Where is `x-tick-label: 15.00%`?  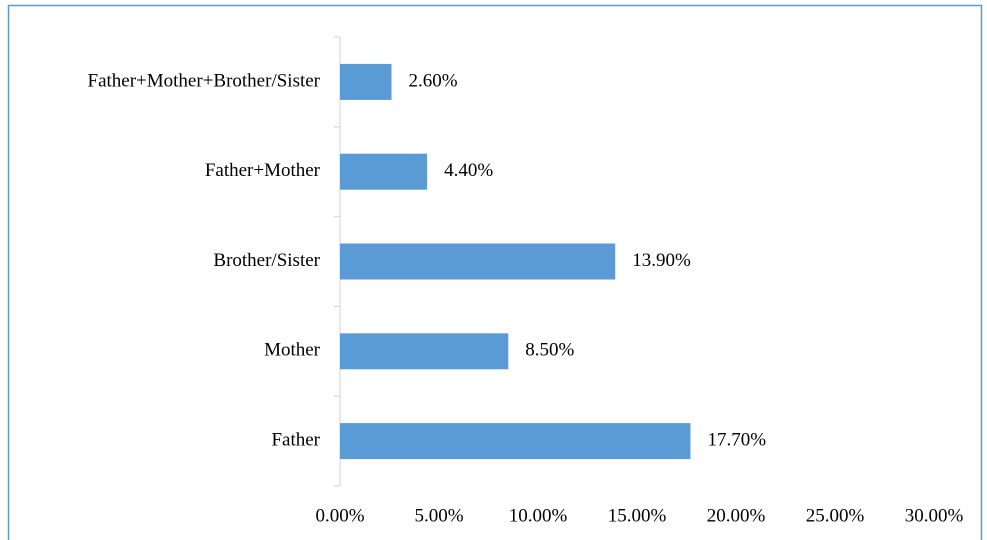
x-tick-label: 15.00% is located at coordinates (637, 515).